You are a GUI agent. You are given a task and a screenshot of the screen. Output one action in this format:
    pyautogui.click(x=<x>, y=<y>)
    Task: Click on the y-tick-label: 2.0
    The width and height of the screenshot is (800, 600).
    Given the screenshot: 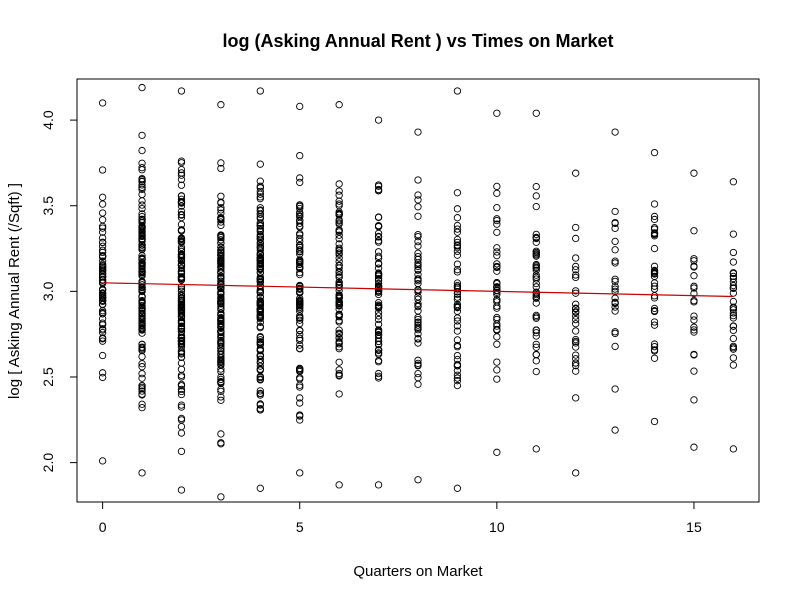 What is the action you would take?
    pyautogui.click(x=48, y=463)
    